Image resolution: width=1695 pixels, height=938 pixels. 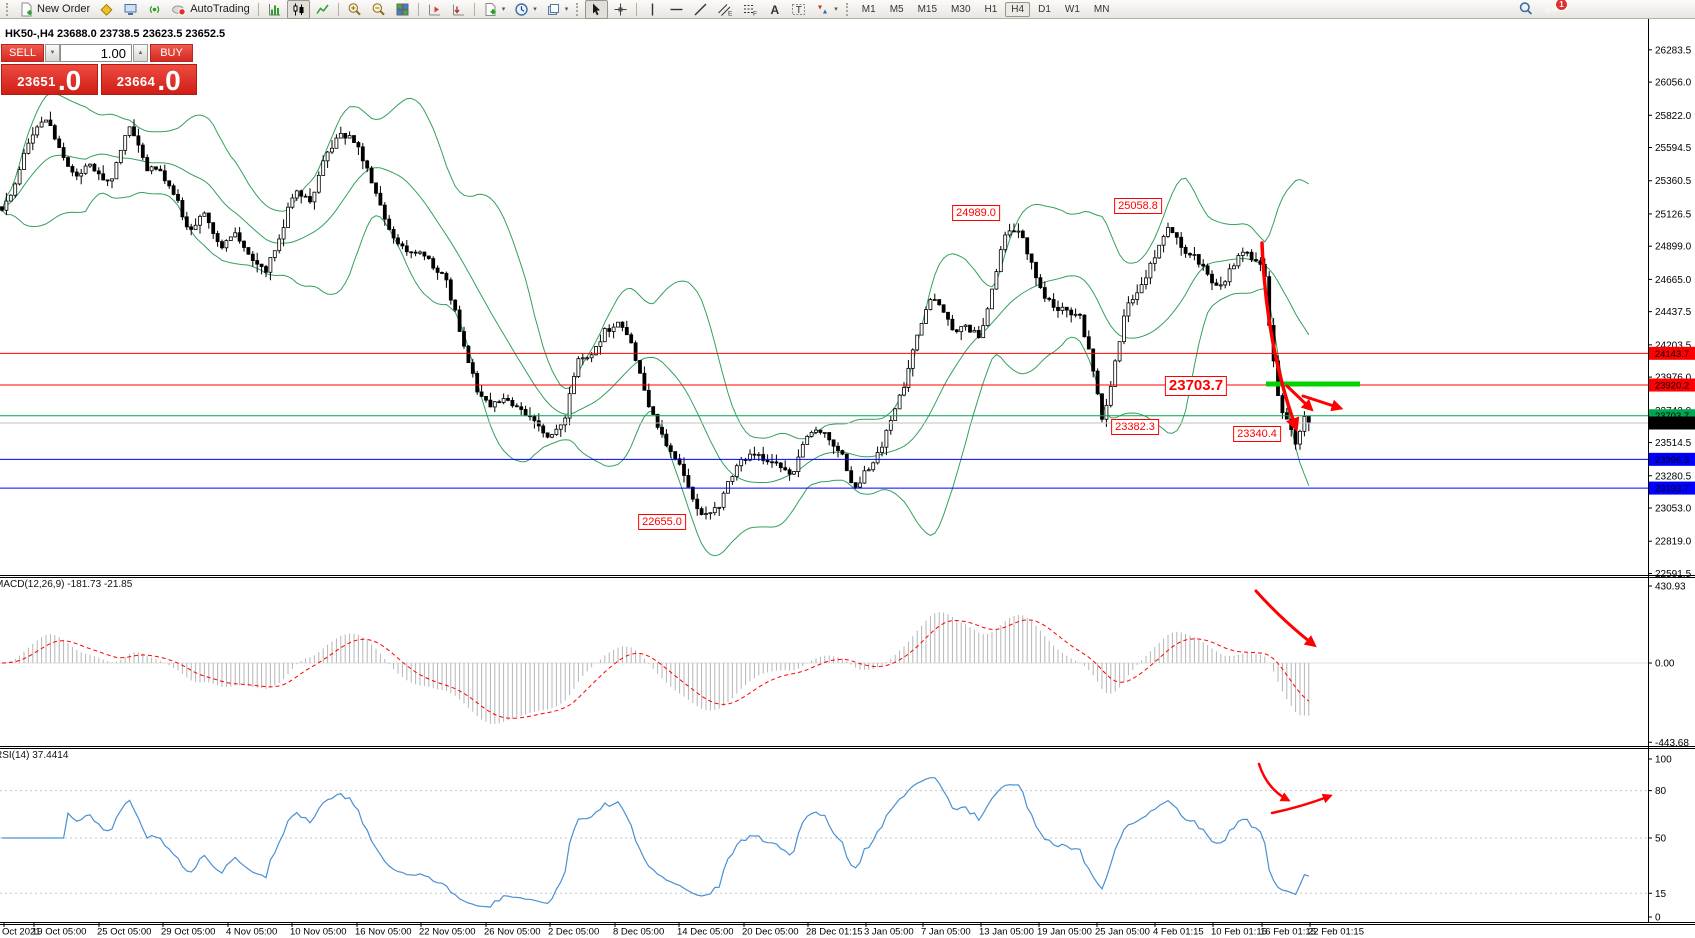 I want to click on tile-windows-button, so click(x=402, y=9).